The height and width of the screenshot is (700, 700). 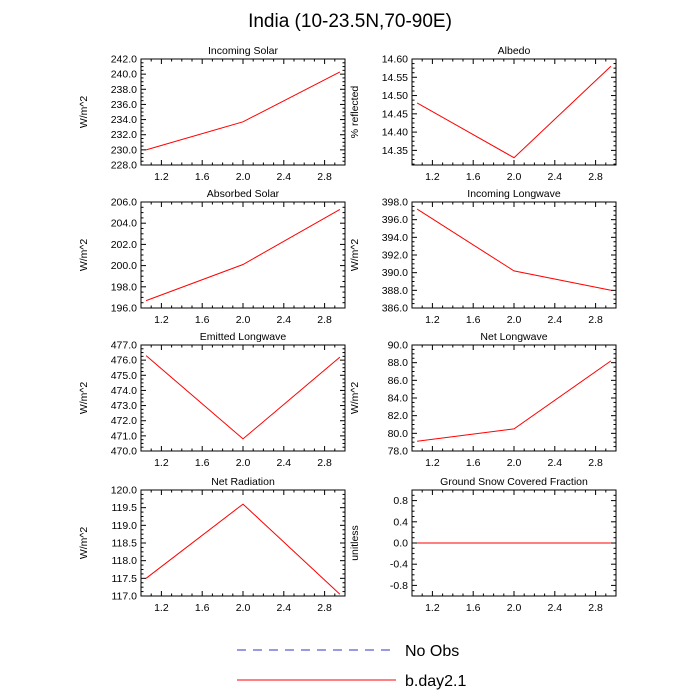 What do you see at coordinates (124, 224) in the screenshot?
I see `y-tick-label: 204.0` at bounding box center [124, 224].